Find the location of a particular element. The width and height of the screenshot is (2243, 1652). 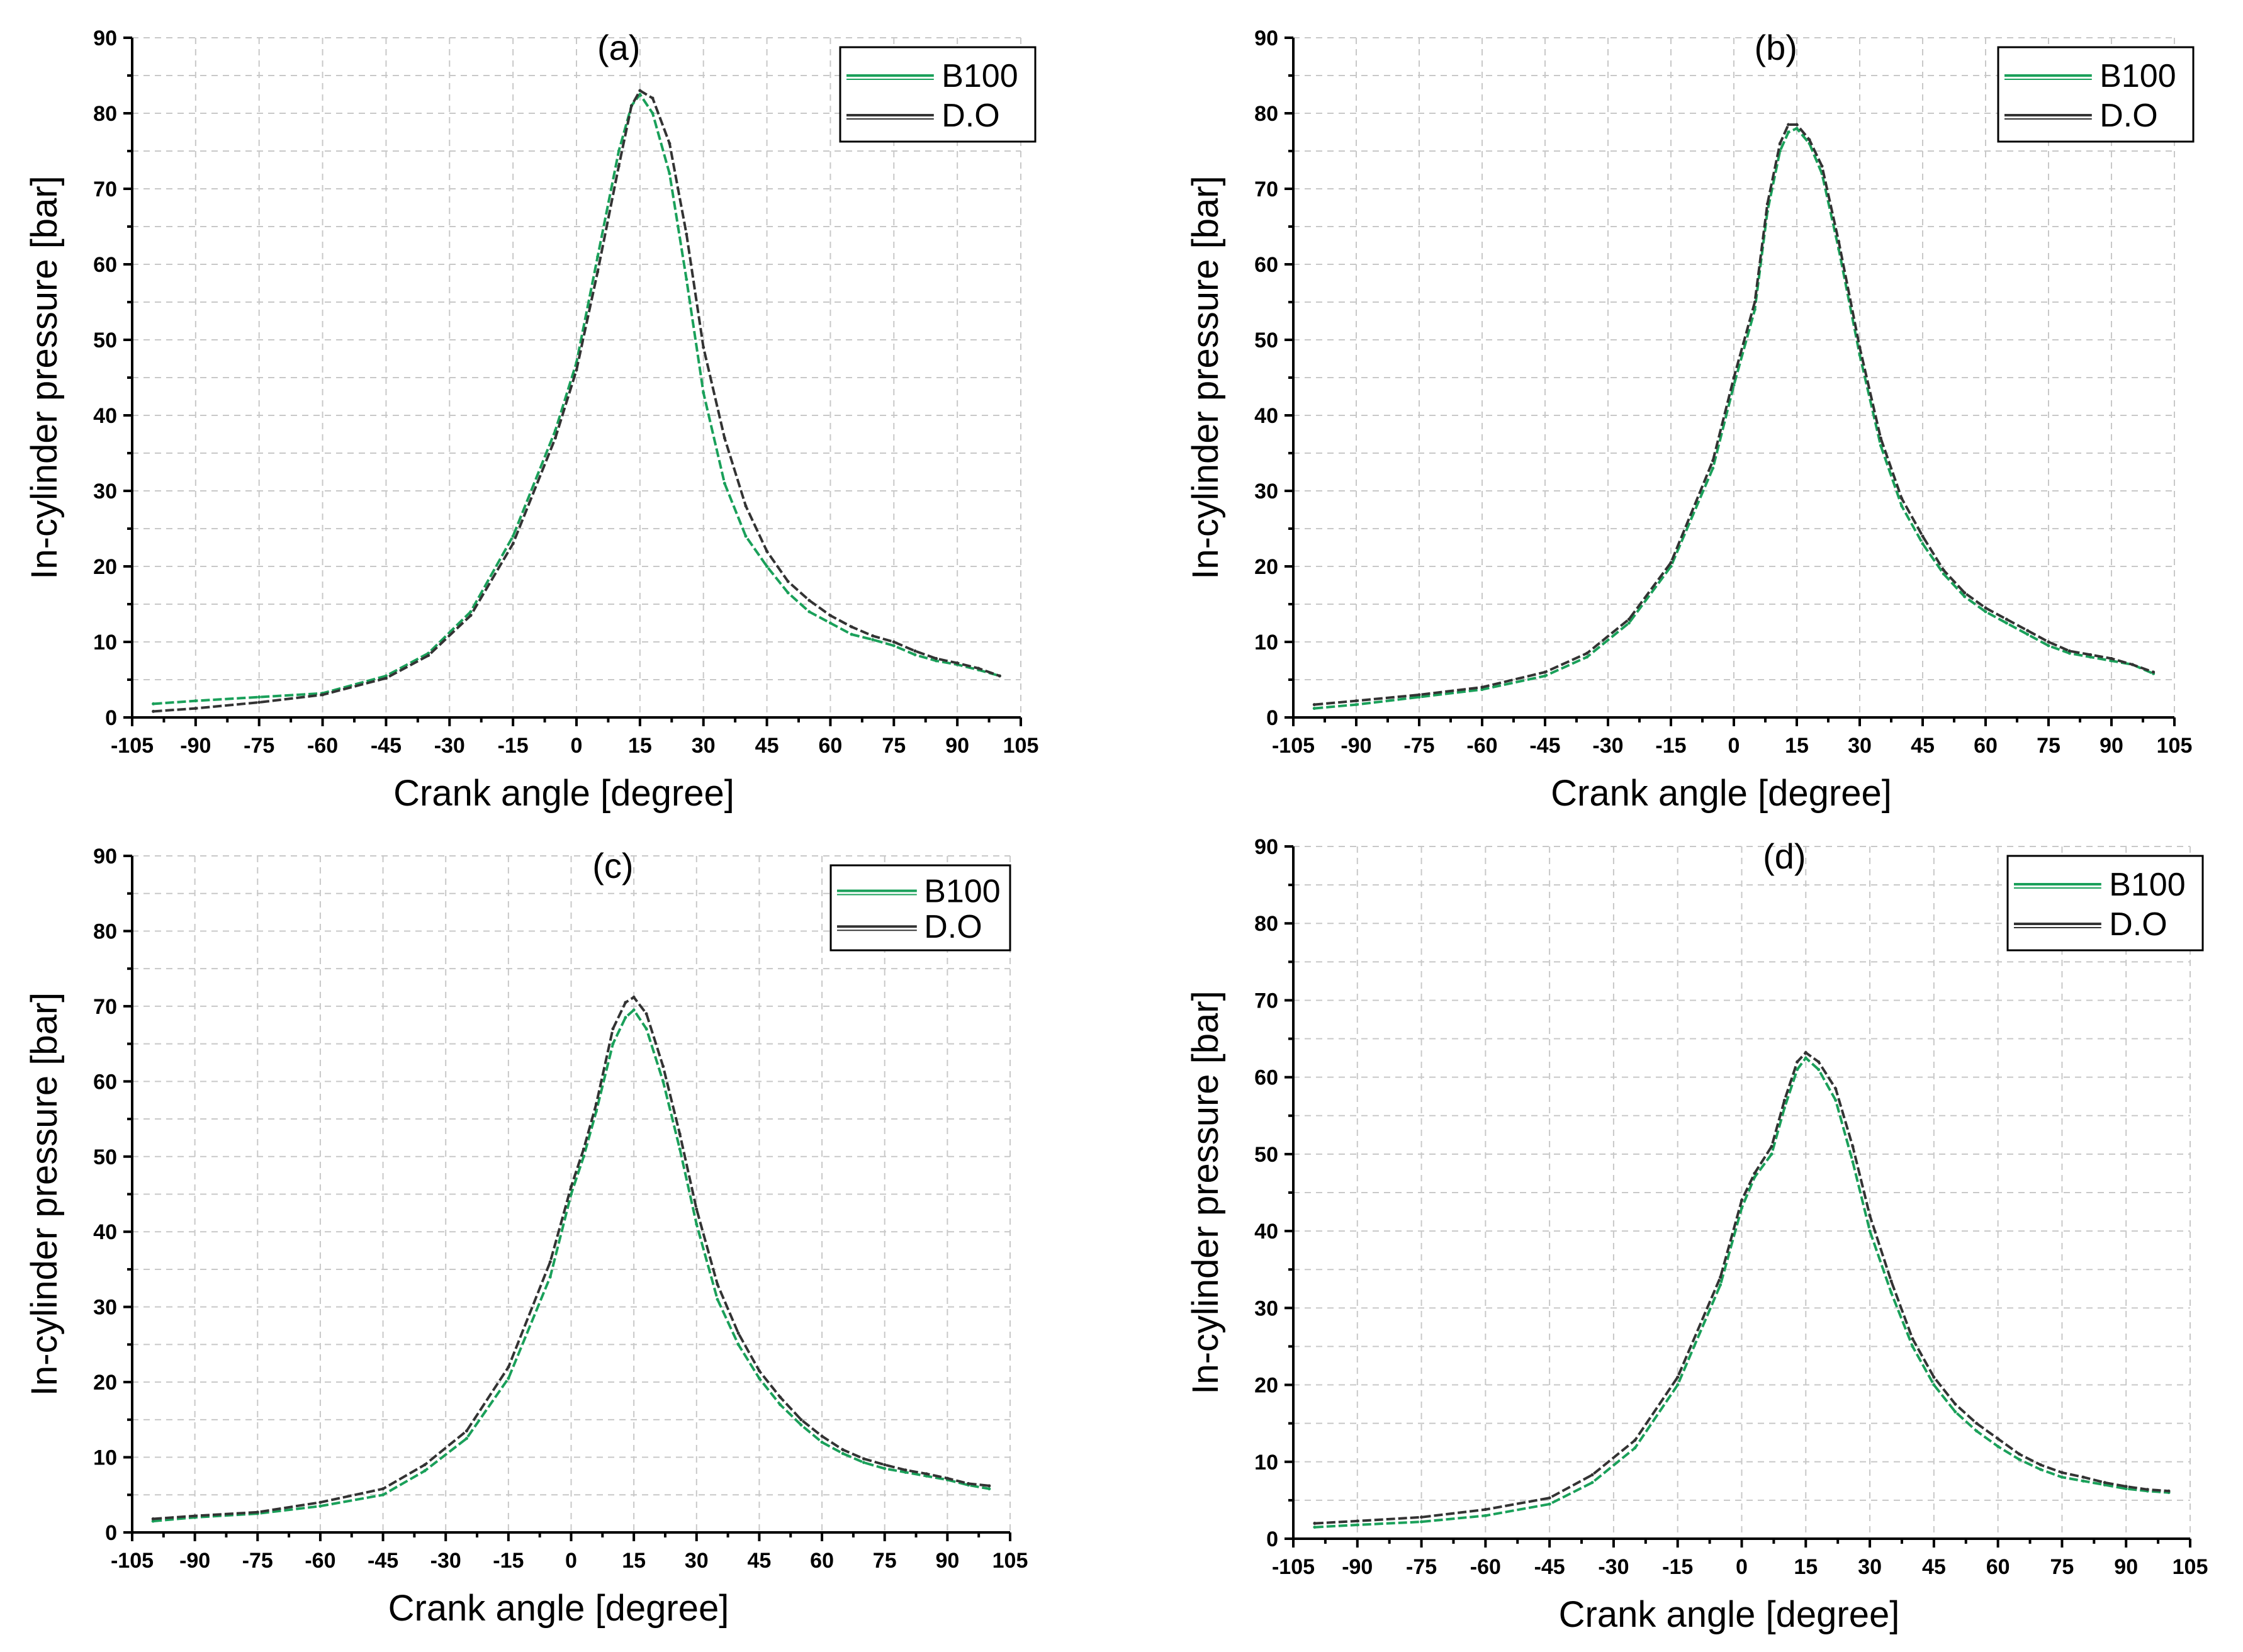

x-tick-label: -45 is located at coordinates (1545, 746).